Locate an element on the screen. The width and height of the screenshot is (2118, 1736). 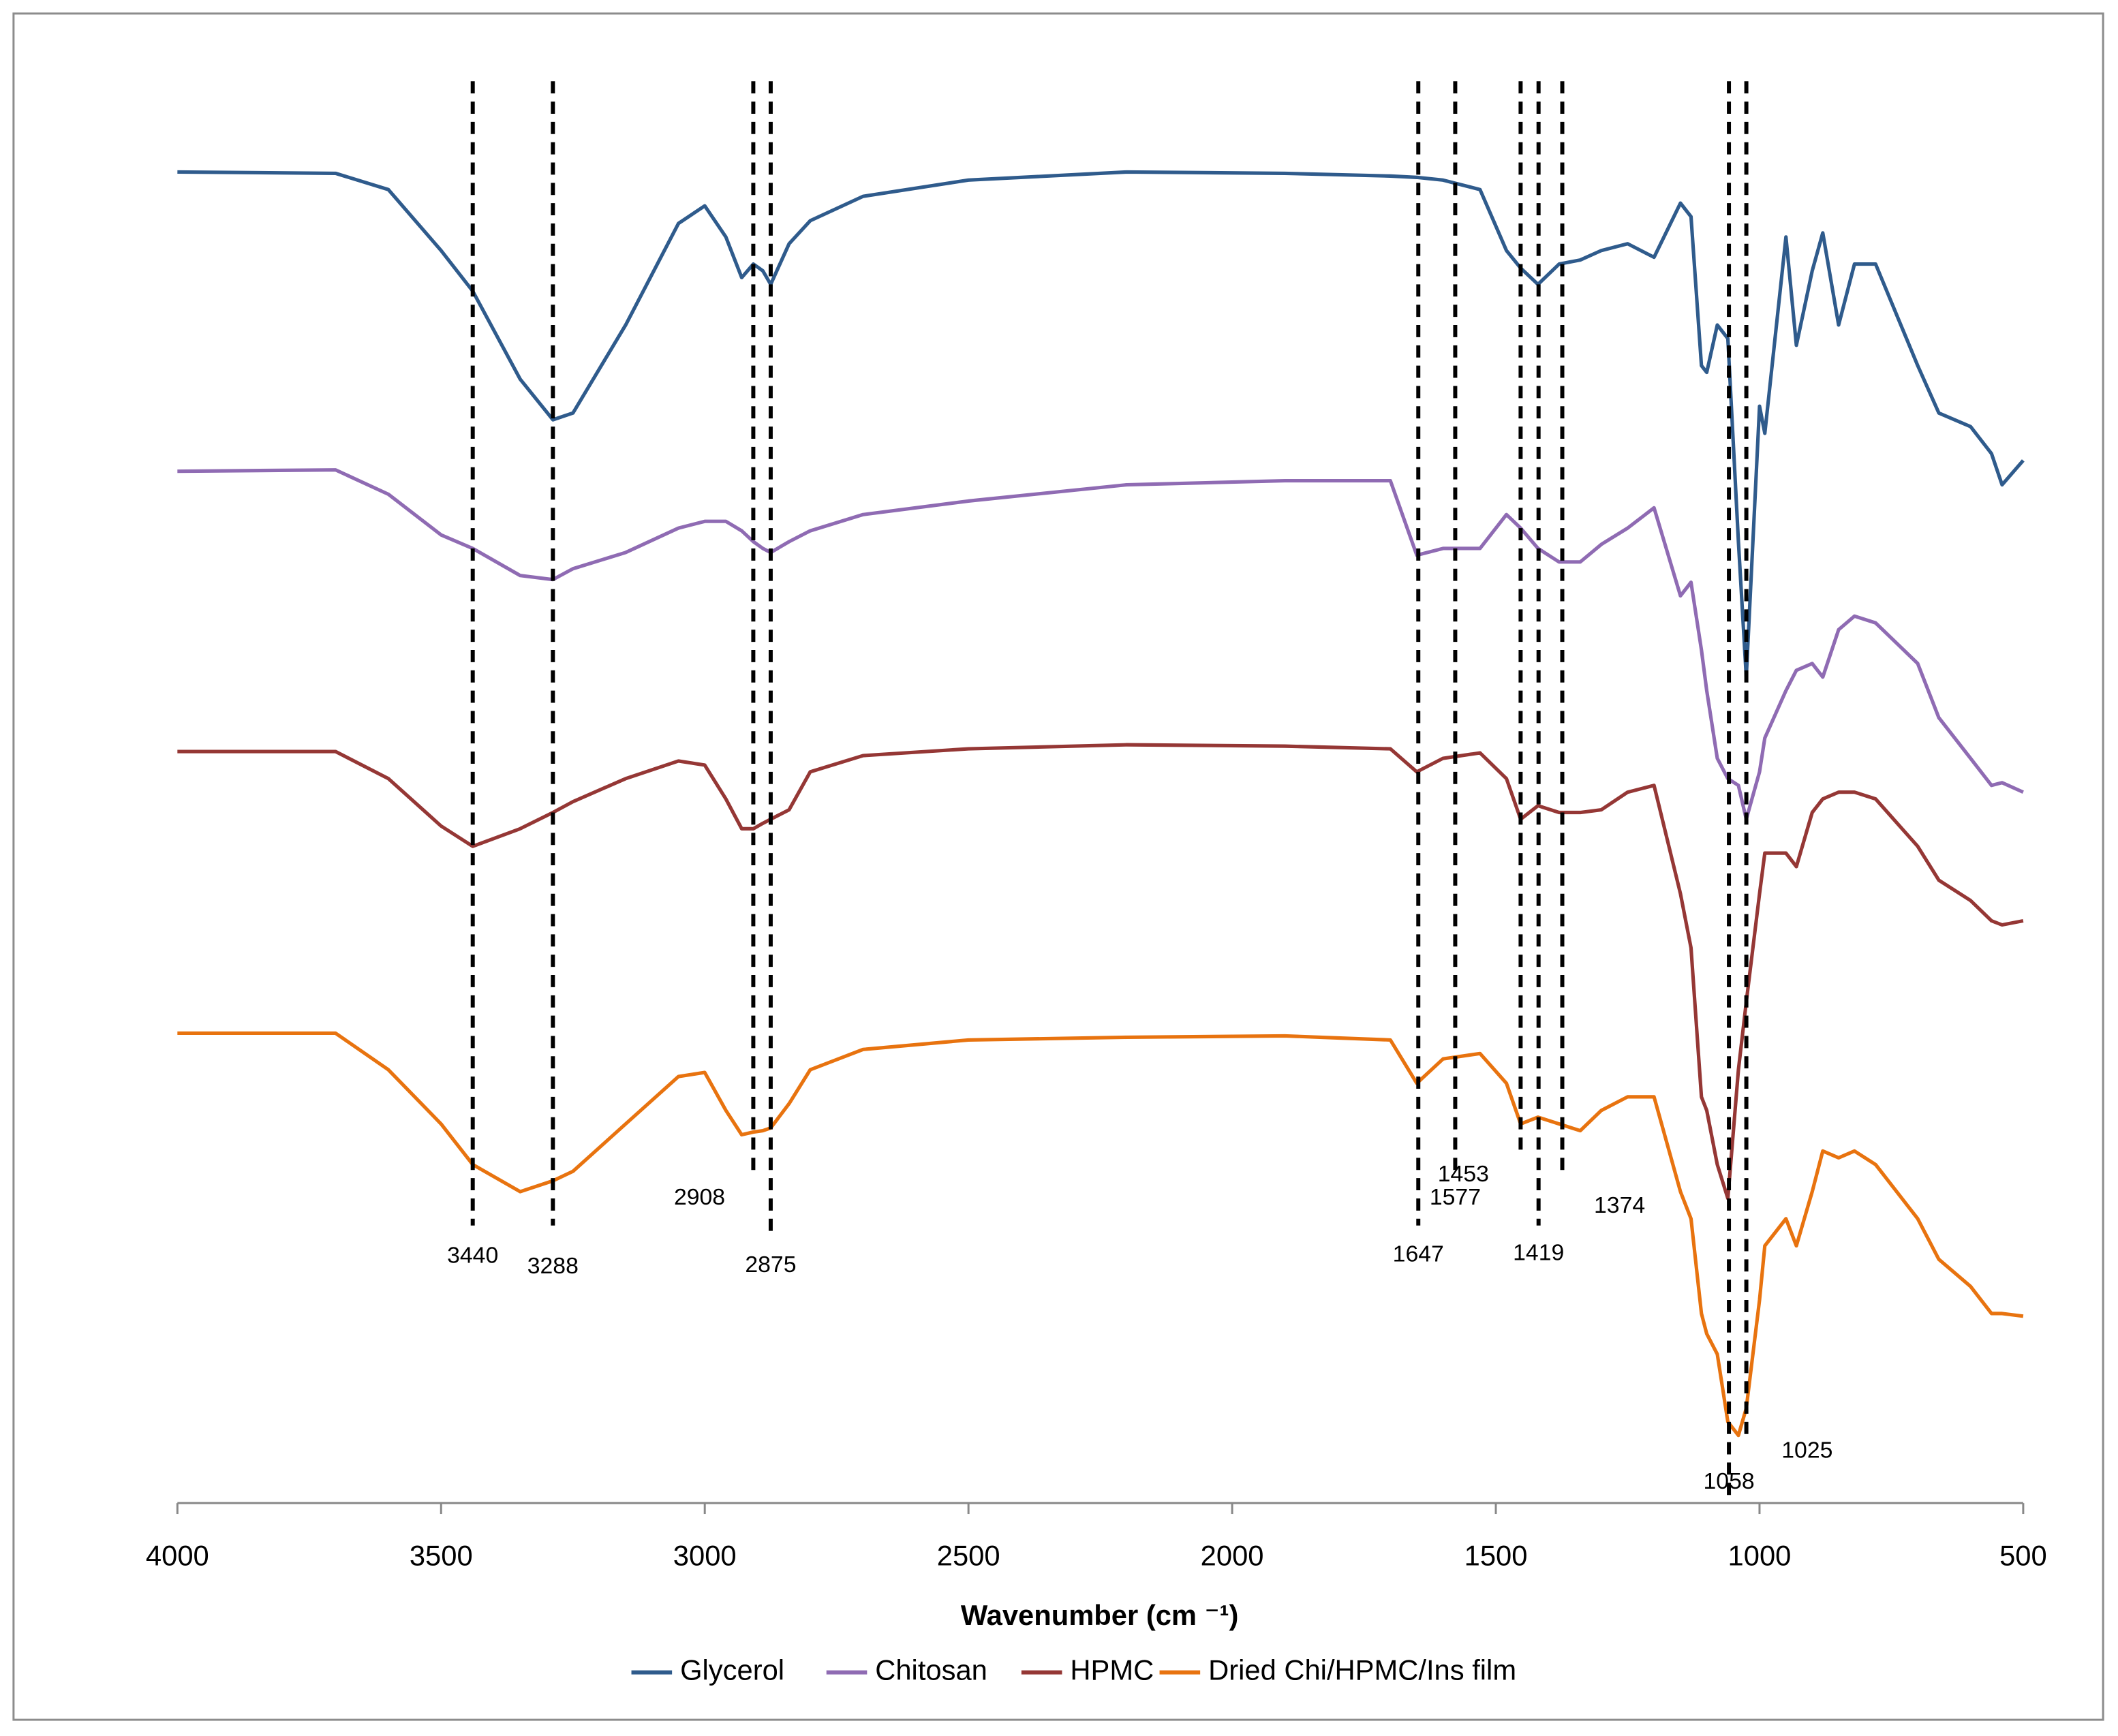
legend-label: Chitosan is located at coordinates (931, 1670).